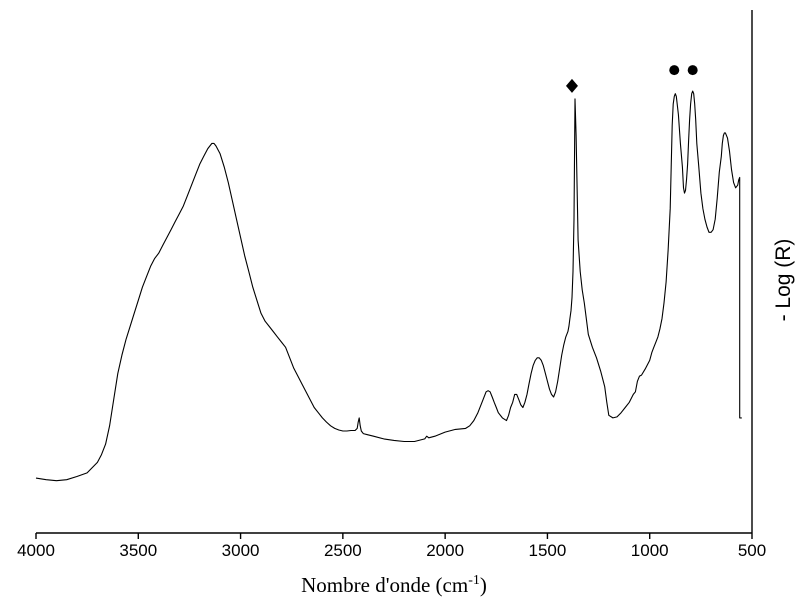 The height and width of the screenshot is (605, 796). What do you see at coordinates (138, 550) in the screenshot?
I see `x-tick-label: 3500` at bounding box center [138, 550].